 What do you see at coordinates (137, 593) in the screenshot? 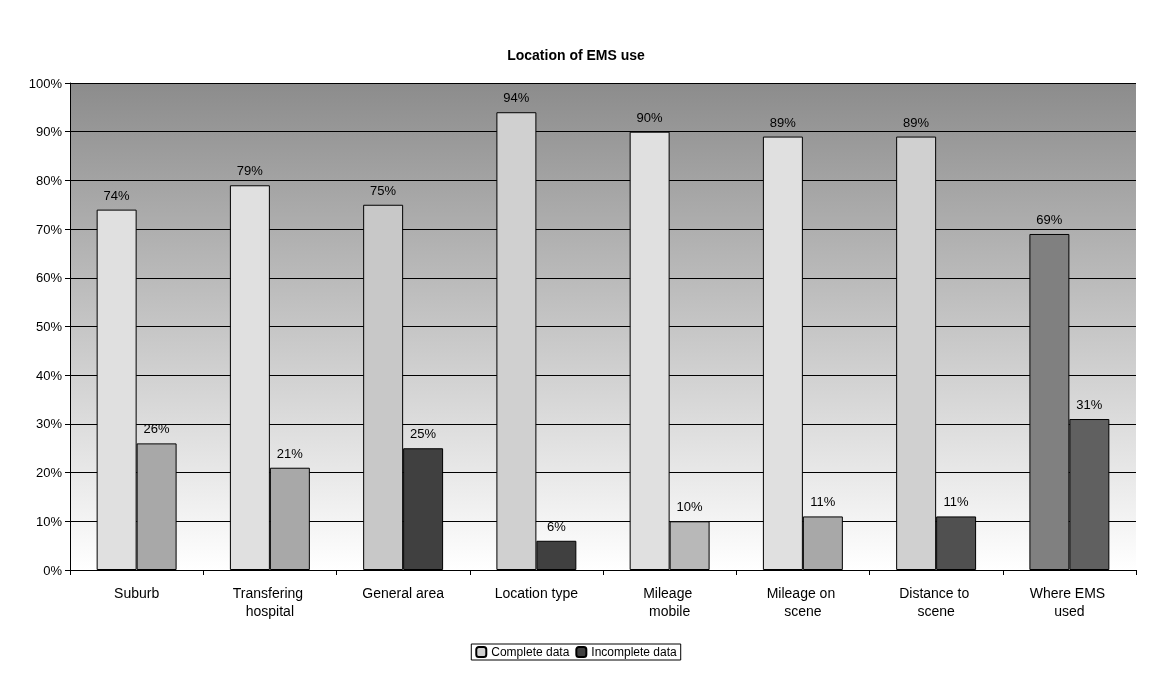
I see `x-tick-label: Suburb` at bounding box center [137, 593].